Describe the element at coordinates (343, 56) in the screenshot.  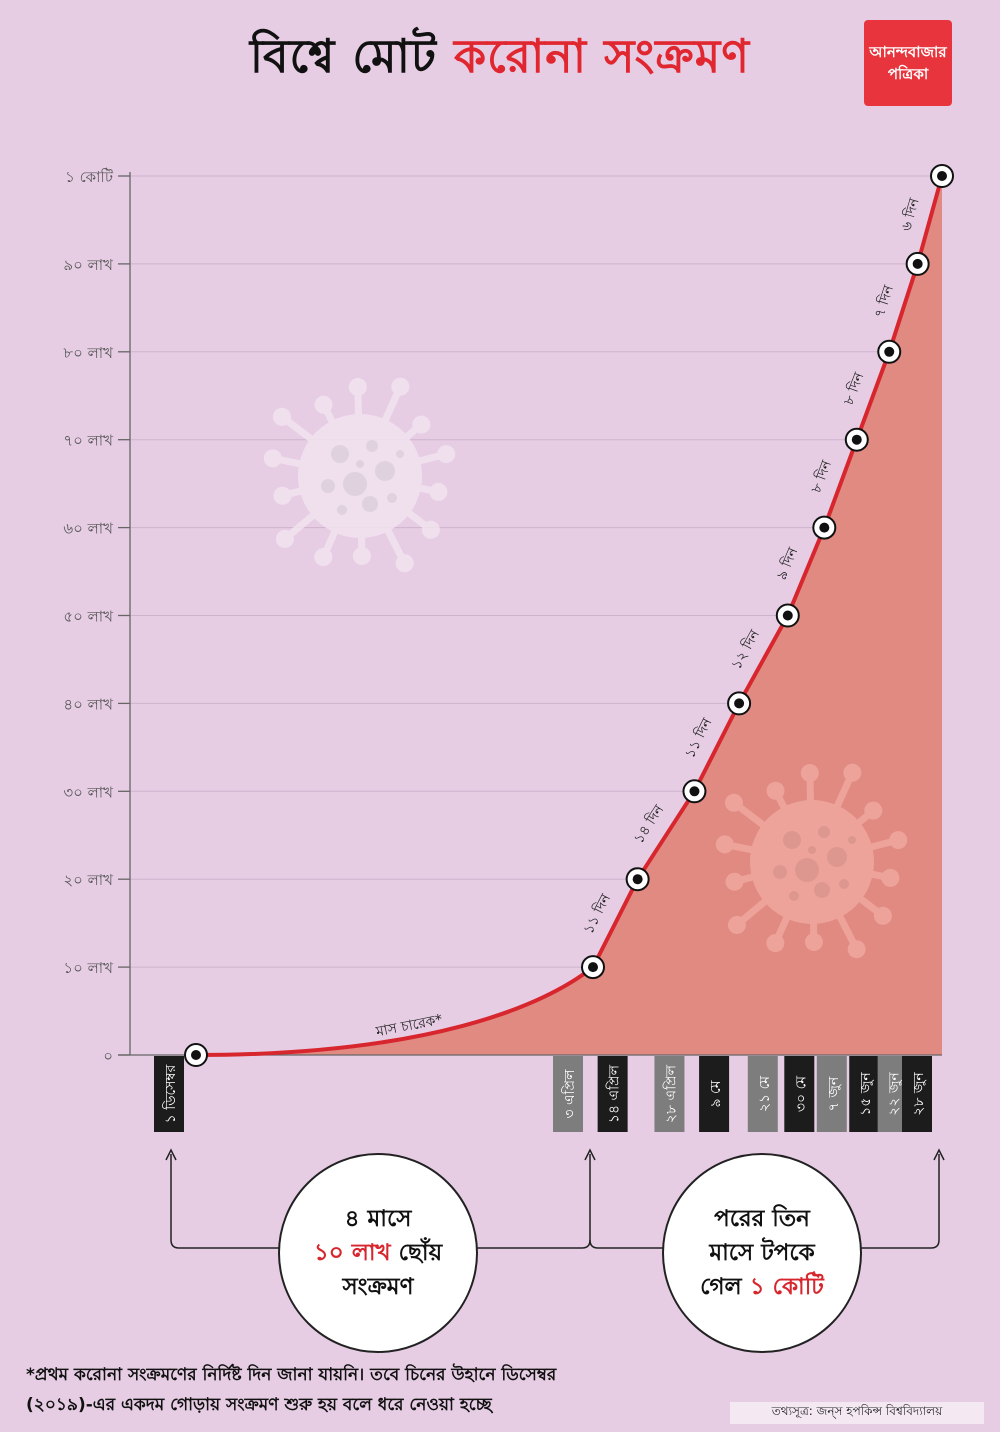
I see `title-black: বিশ্বে মোট` at that location.